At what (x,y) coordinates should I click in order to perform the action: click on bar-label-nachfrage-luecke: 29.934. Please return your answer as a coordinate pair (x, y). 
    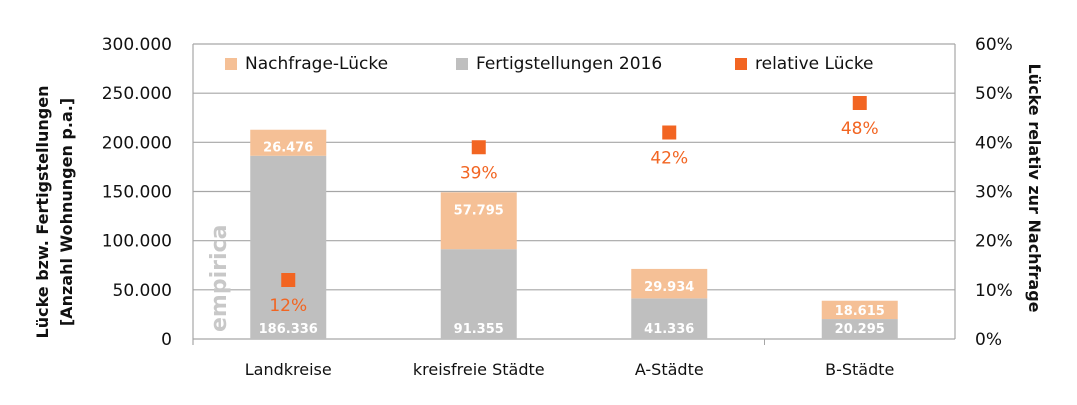
    Looking at the image, I should click on (669, 287).